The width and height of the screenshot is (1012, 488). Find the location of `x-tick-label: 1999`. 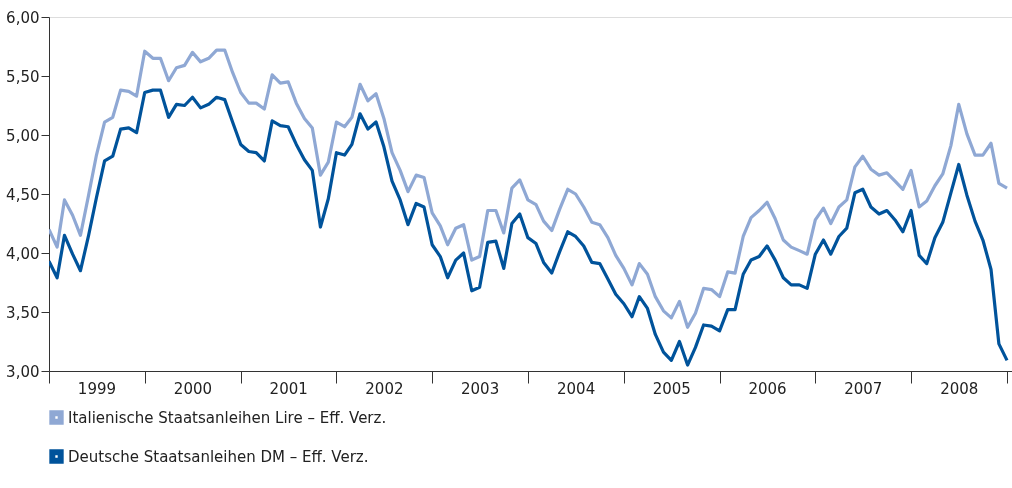

x-tick-label: 1999 is located at coordinates (97, 388).